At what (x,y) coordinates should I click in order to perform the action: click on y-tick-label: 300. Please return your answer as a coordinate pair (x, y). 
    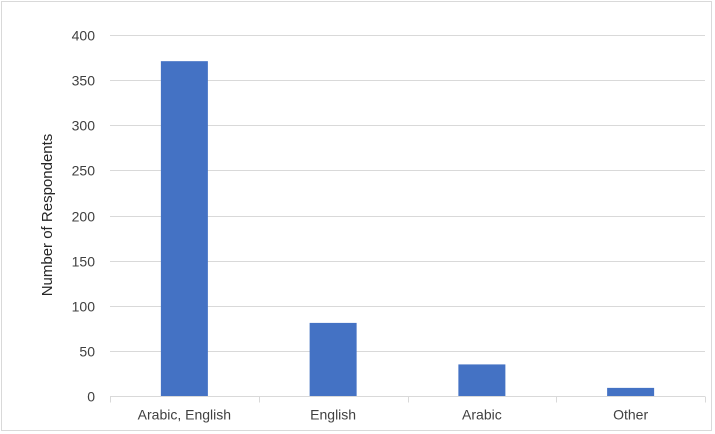
    Looking at the image, I should click on (84, 126).